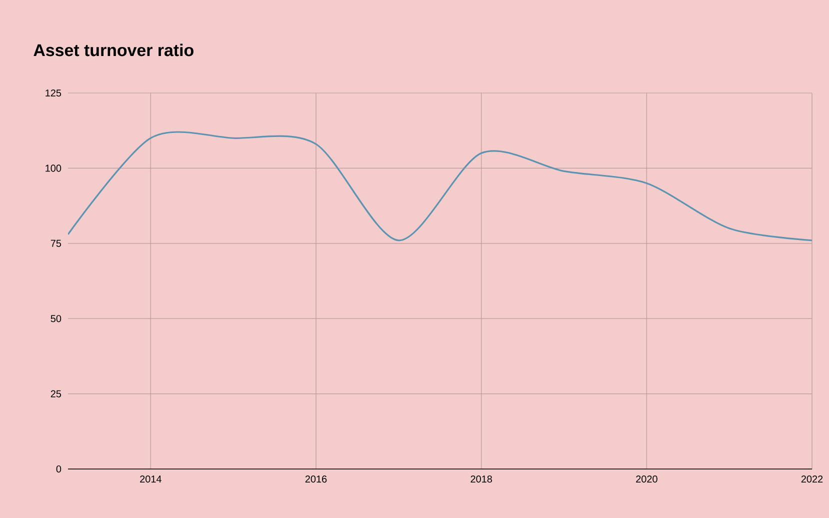 Image resolution: width=829 pixels, height=518 pixels. Describe the element at coordinates (151, 479) in the screenshot. I see `x-tick-label: 2014` at that location.